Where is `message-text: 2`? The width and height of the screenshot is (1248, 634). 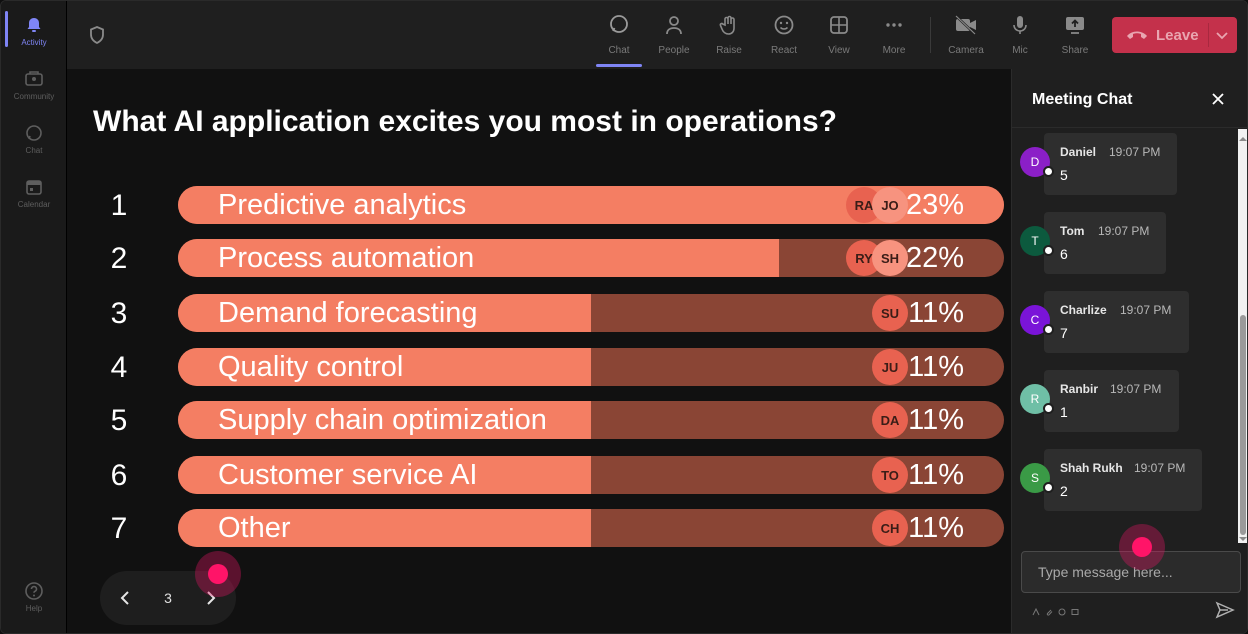 message-text: 2 is located at coordinates (1064, 491).